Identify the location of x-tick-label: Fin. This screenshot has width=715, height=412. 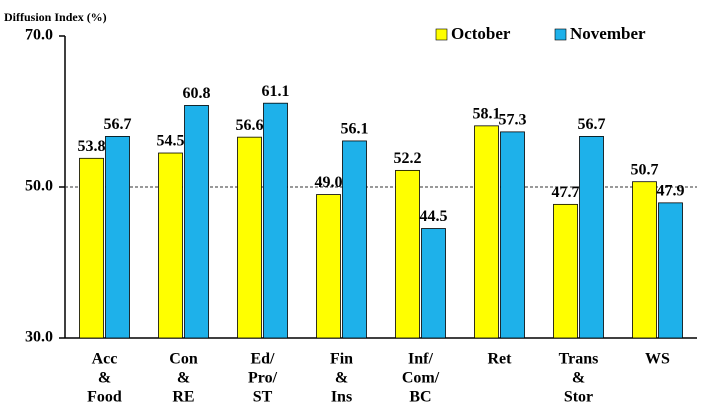
(341, 359).